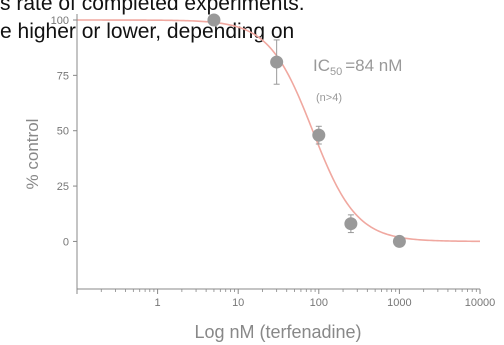 Image resolution: width=504 pixels, height=345 pixels. What do you see at coordinates (329, 98) in the screenshot?
I see `n-annotation: (n>4)` at bounding box center [329, 98].